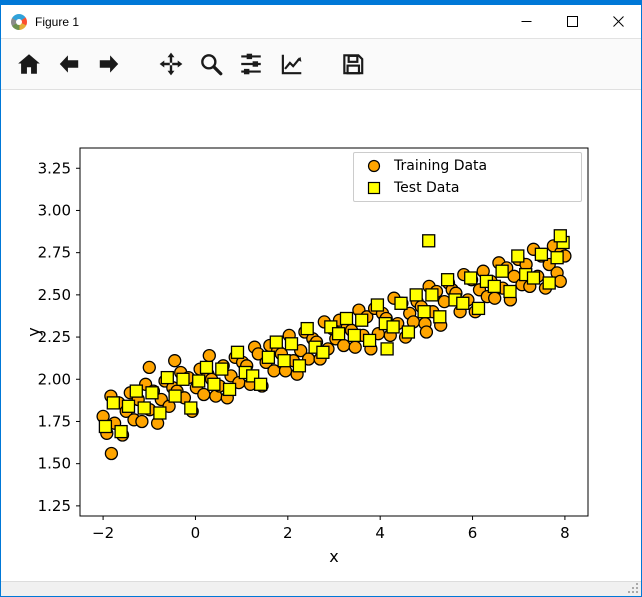  Describe the element at coordinates (441, 166) in the screenshot. I see `legend-label-training: Training Data` at that location.